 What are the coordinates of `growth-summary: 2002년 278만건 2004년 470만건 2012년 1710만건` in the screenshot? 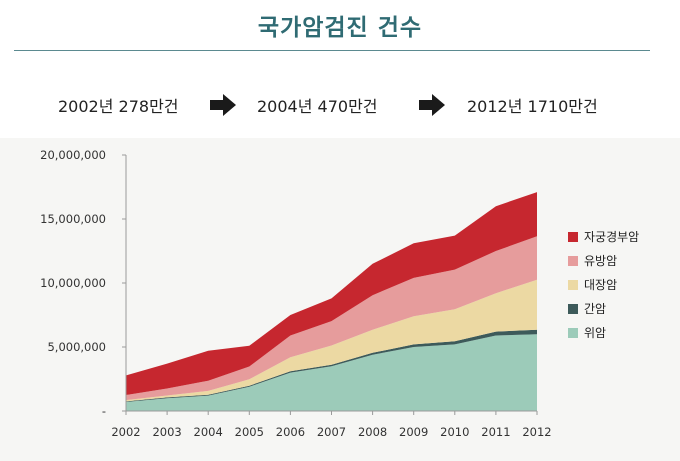 It's located at (340, 105).